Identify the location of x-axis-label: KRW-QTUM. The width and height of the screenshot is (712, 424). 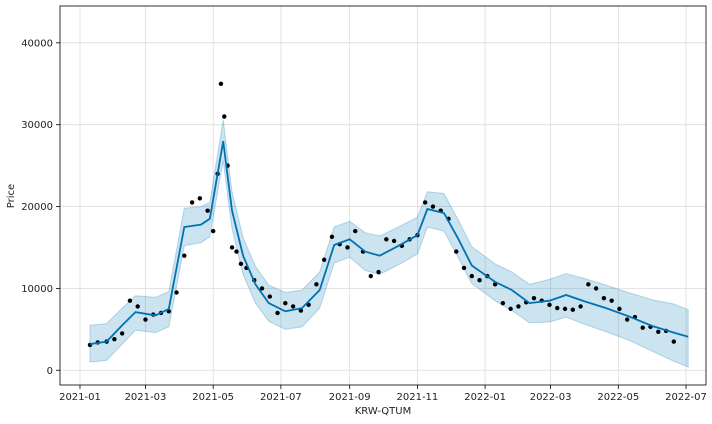
(383, 411).